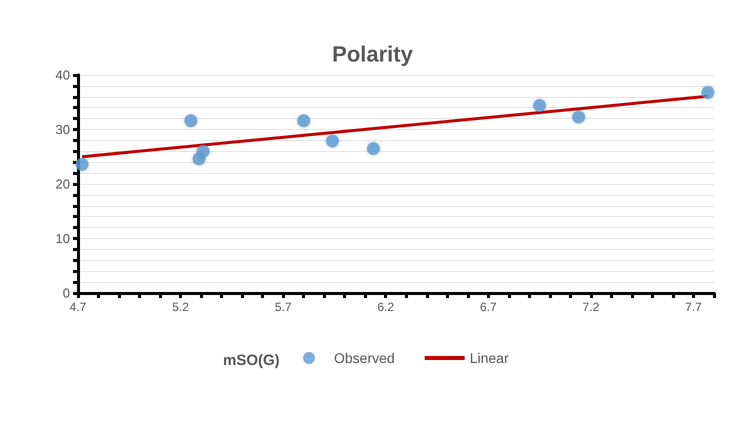  I want to click on legend-label: Observed, so click(364, 358).